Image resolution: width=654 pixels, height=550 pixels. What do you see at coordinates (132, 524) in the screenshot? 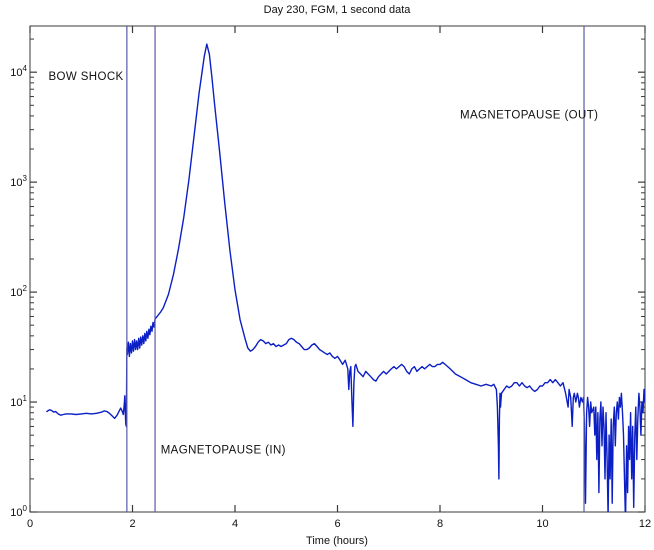
I see `x-tick-label: 2` at bounding box center [132, 524].